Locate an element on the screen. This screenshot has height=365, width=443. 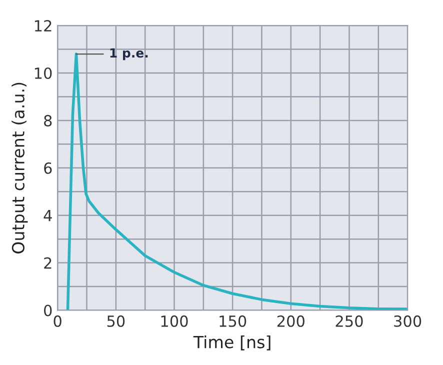
x-tick-label: 300 is located at coordinates (408, 321).